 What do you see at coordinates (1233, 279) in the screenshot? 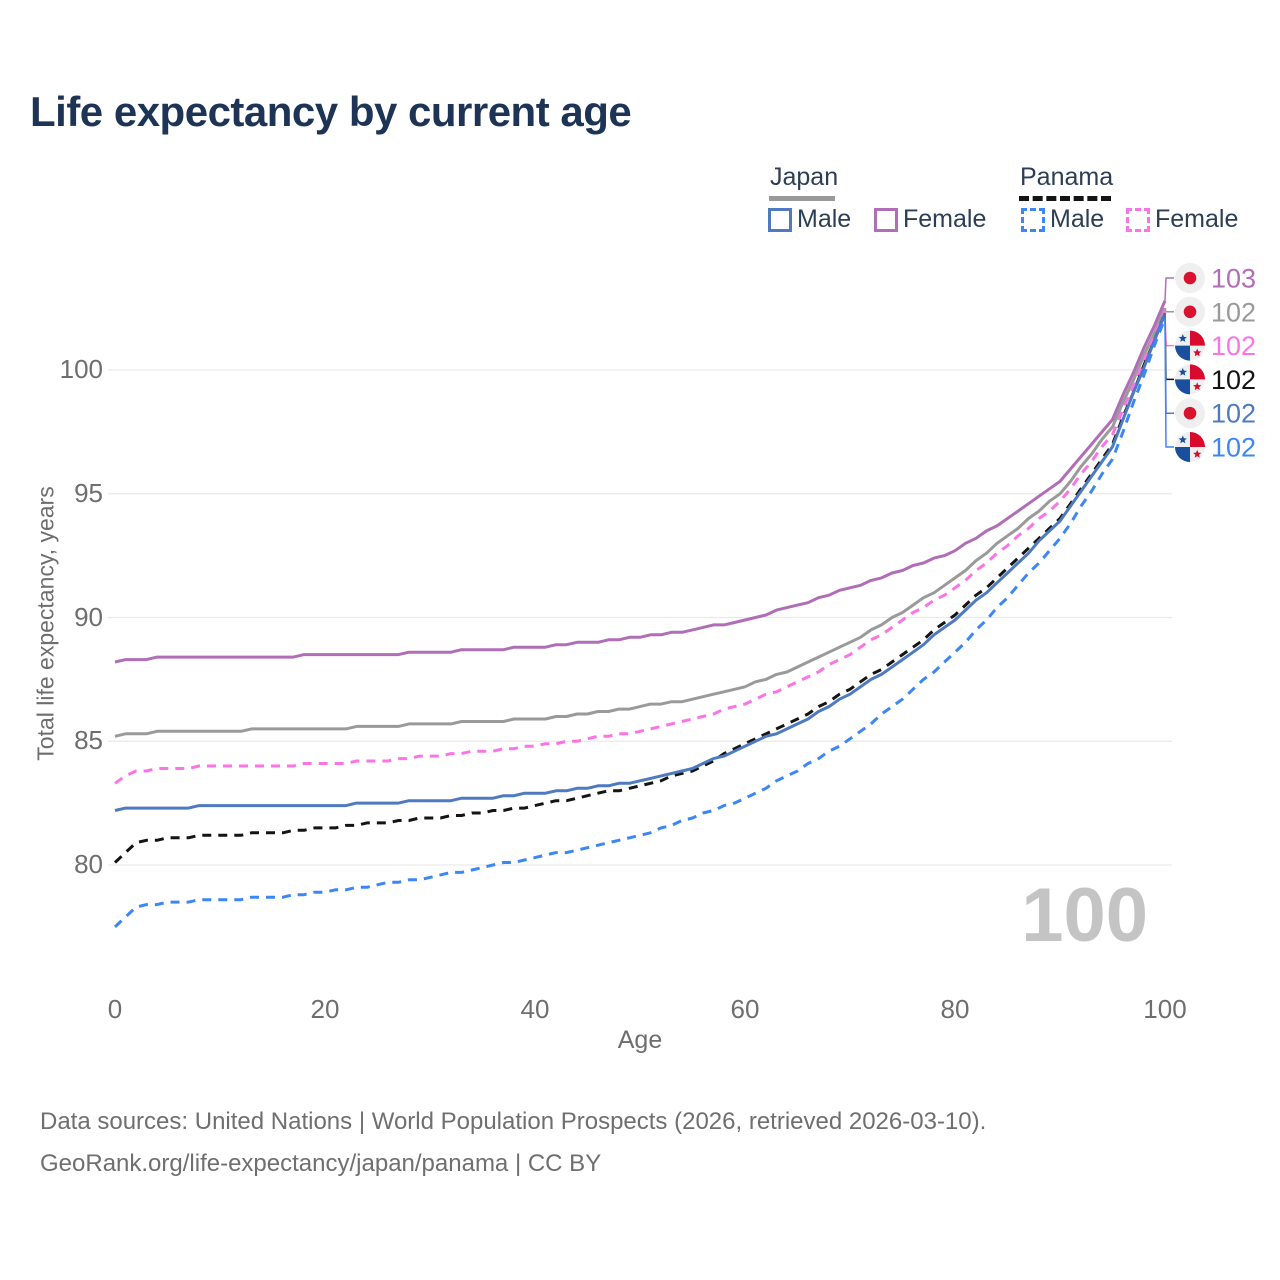
I see `end-label-value: 103` at bounding box center [1233, 279].